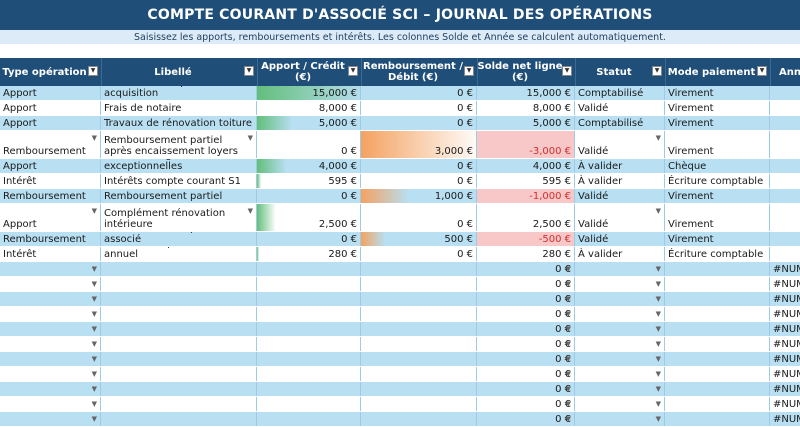  What do you see at coordinates (309, 254) in the screenshot?
I see `cell-apport: 280 €` at bounding box center [309, 254].